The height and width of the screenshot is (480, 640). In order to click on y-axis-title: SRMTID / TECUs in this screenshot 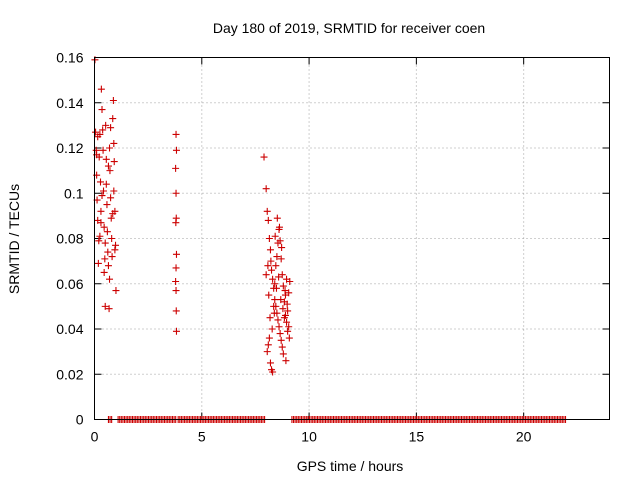, I will do `click(14, 239)`.